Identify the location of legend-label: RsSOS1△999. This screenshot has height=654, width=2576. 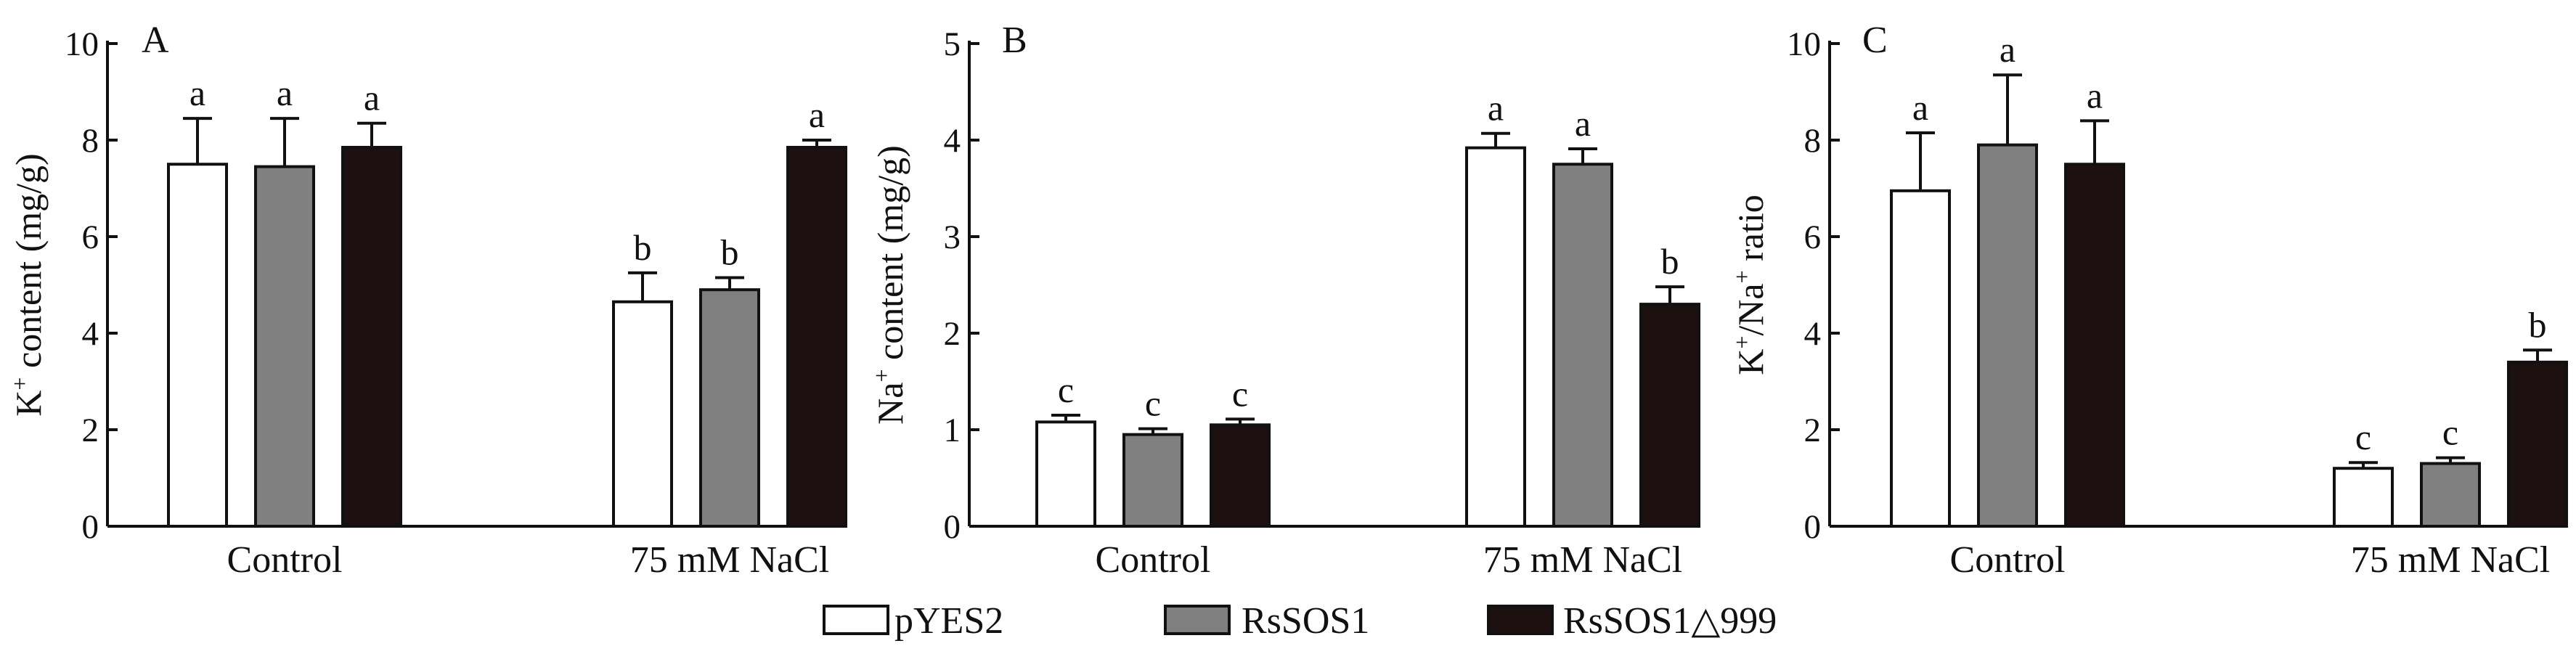
(1670, 621).